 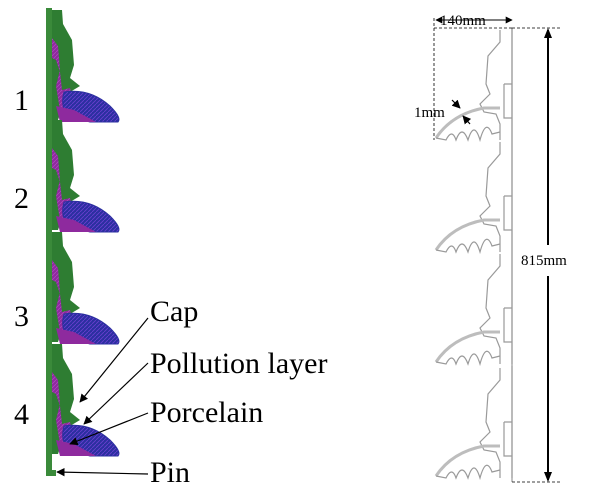 I want to click on height-dimension, so click(x=536, y=255).